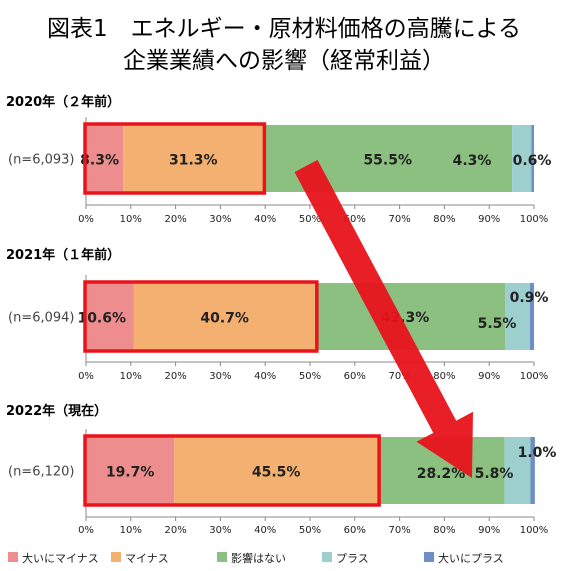 The image size is (568, 571). What do you see at coordinates (60, 558) in the screenshot?
I see `legend-label: 大いにマイナス` at bounding box center [60, 558].